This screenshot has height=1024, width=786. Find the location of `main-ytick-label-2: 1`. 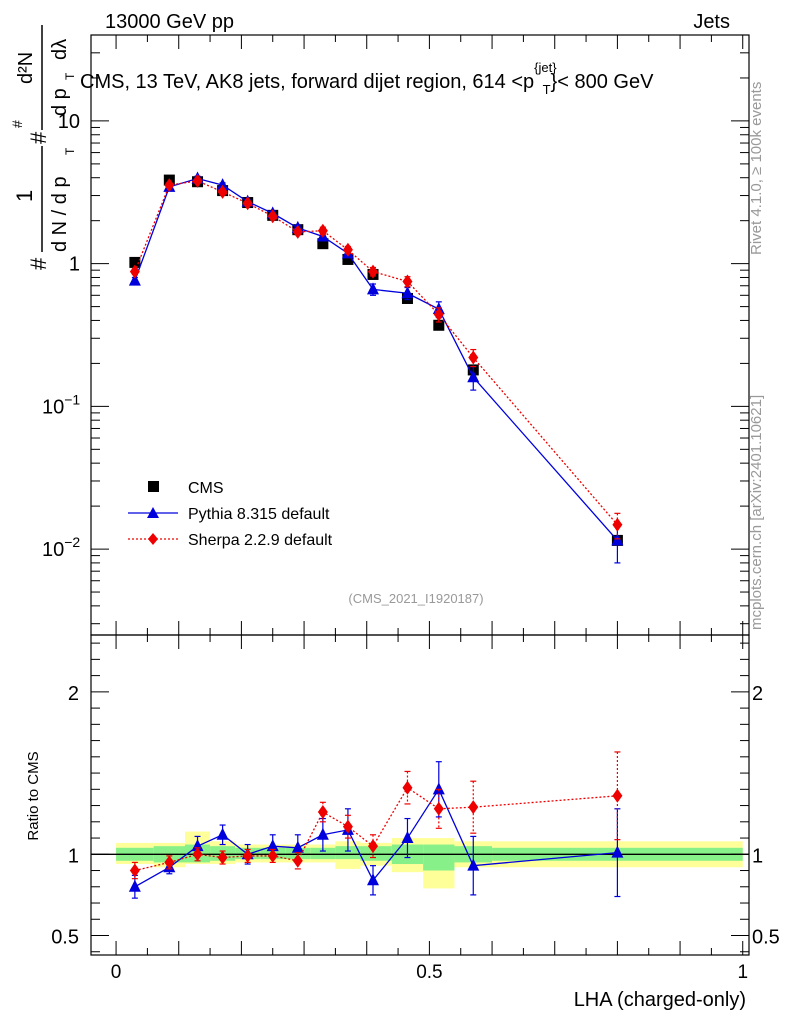

main-ytick-label-2: 1 is located at coordinates (74, 265).